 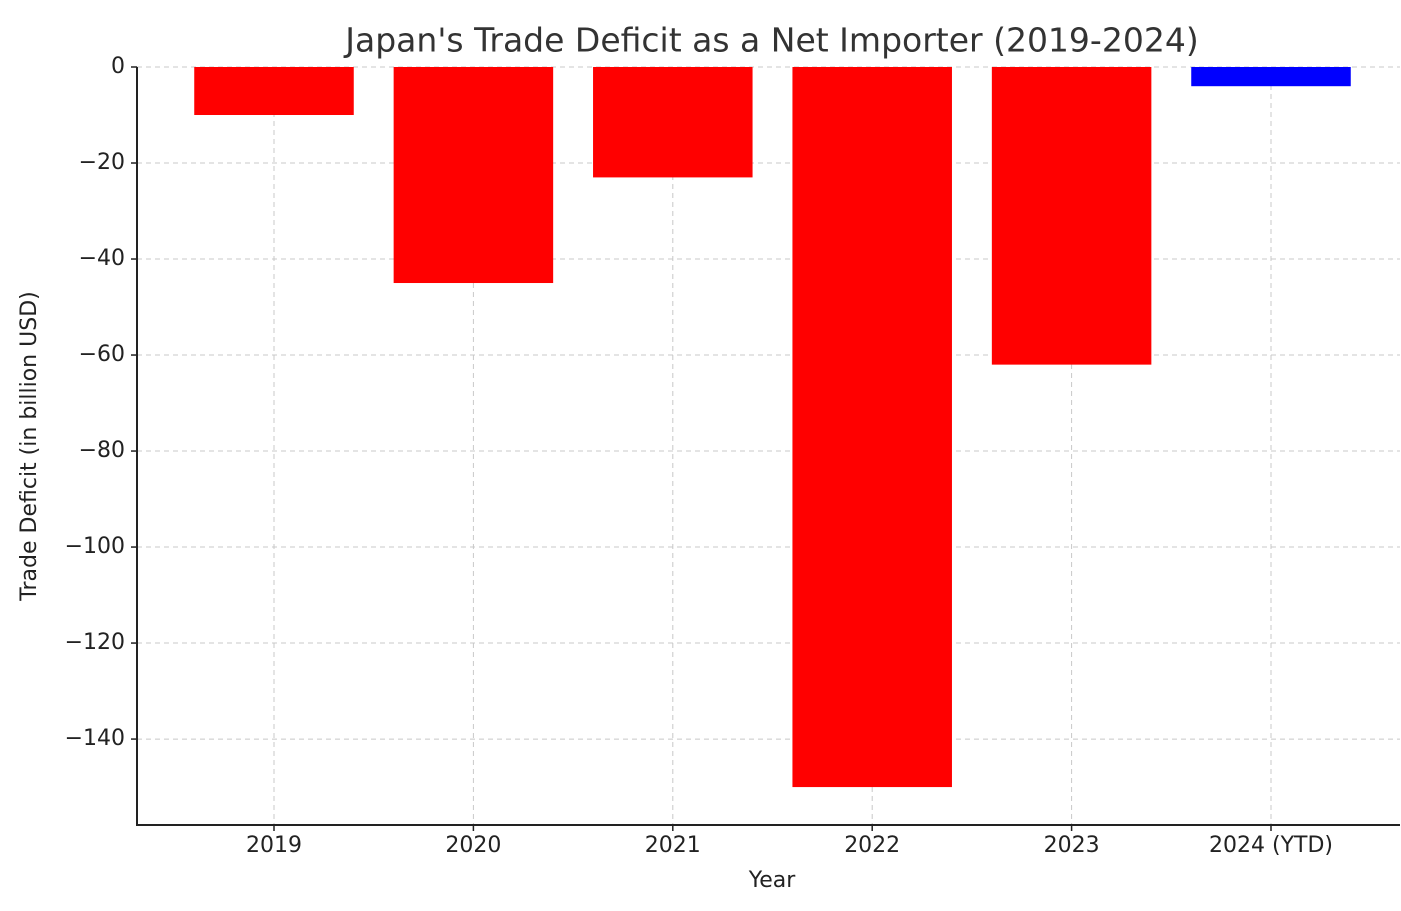 What do you see at coordinates (95, 738) in the screenshot?
I see `y-tick-label: −140` at bounding box center [95, 738].